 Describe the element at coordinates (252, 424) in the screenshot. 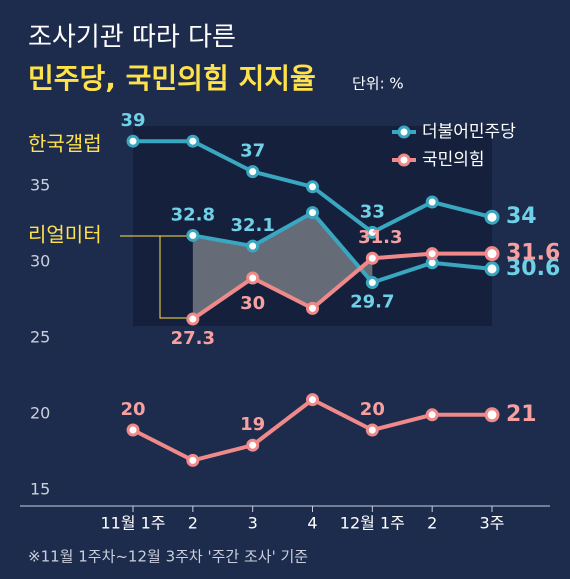

I see `value-label: 19` at that location.